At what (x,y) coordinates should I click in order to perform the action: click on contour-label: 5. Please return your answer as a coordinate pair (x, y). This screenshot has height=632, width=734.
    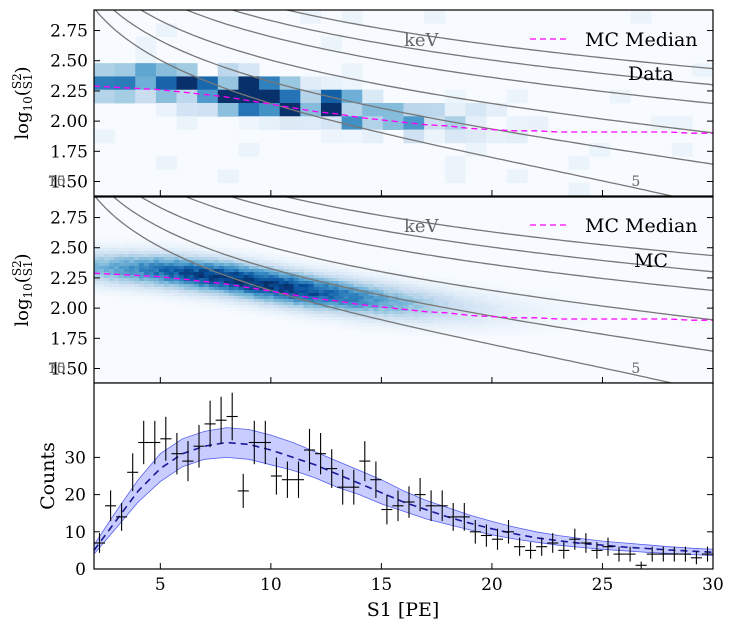
    Looking at the image, I should click on (635, 182).